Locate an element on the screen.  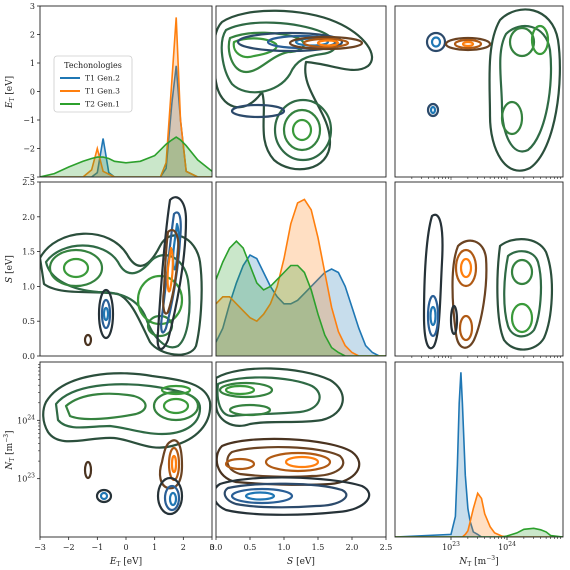
x-tick-label: 2.5 is located at coordinates (386, 547).